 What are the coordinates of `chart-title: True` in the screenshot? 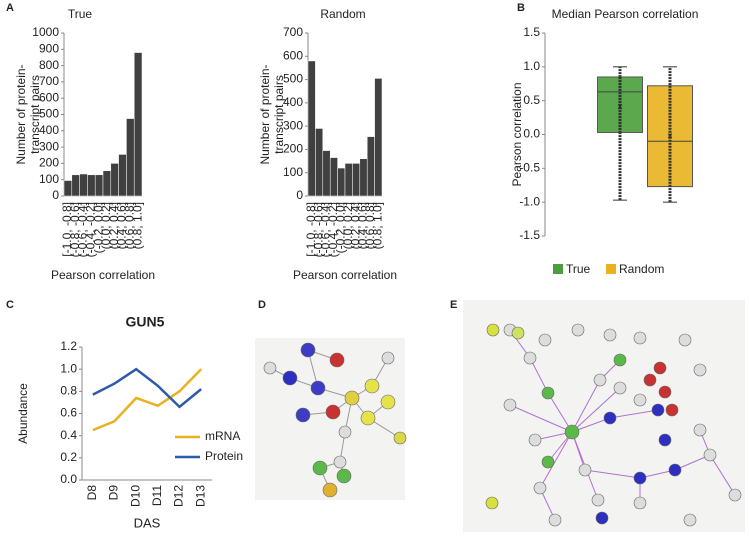 It's located at (80, 14).